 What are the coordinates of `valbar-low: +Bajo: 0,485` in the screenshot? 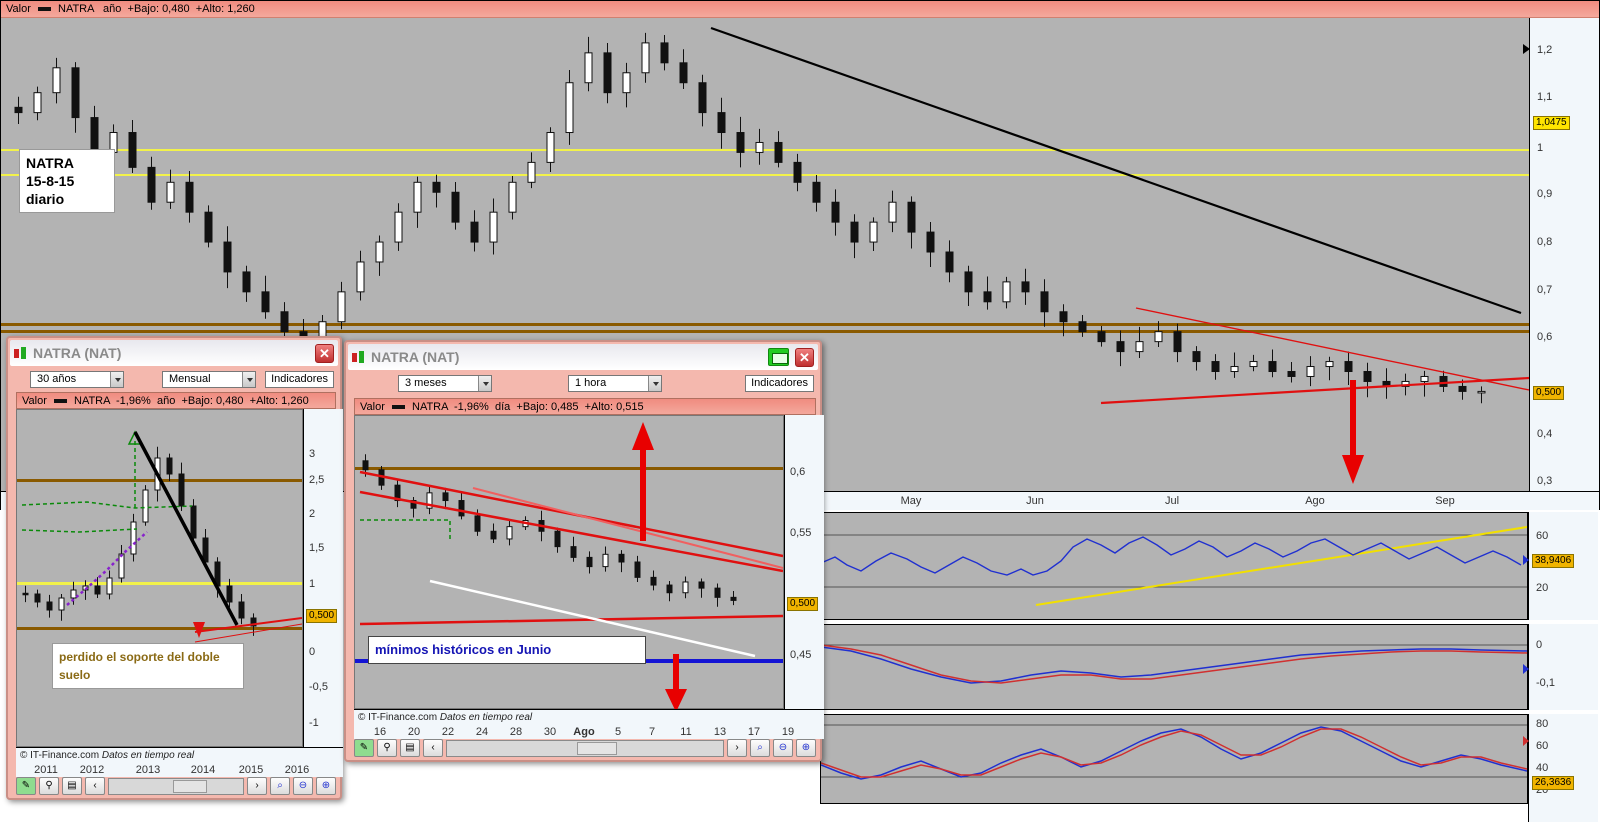 It's located at (547, 407).